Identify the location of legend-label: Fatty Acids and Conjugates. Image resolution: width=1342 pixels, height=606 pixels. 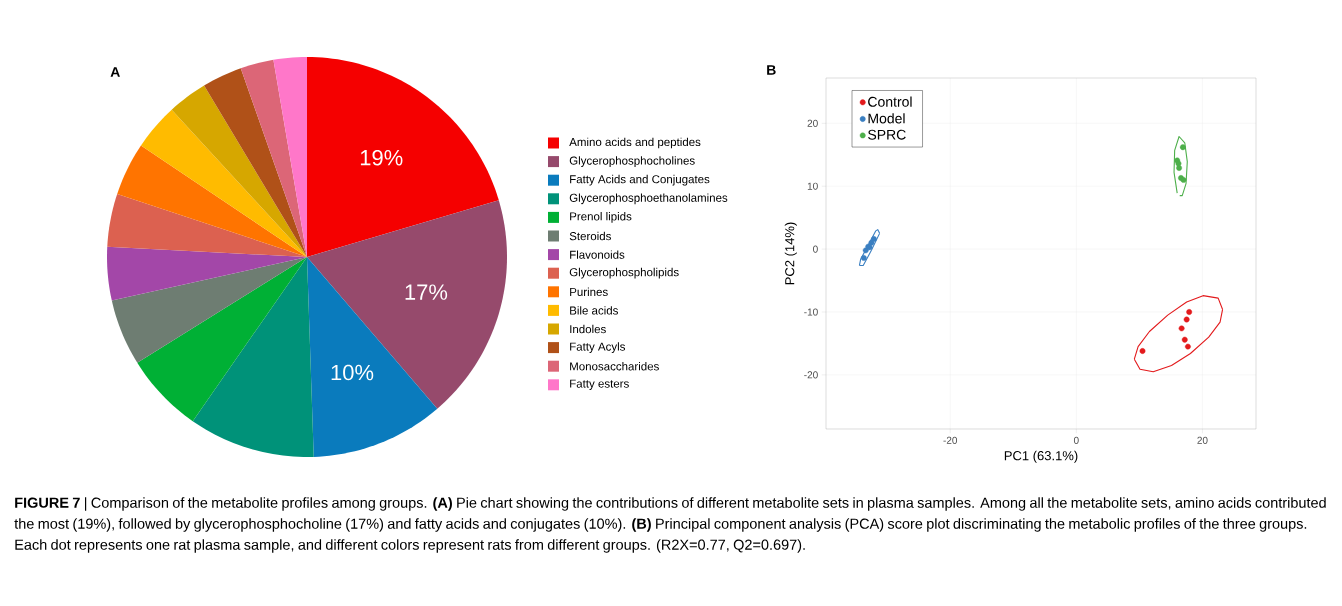
(640, 180).